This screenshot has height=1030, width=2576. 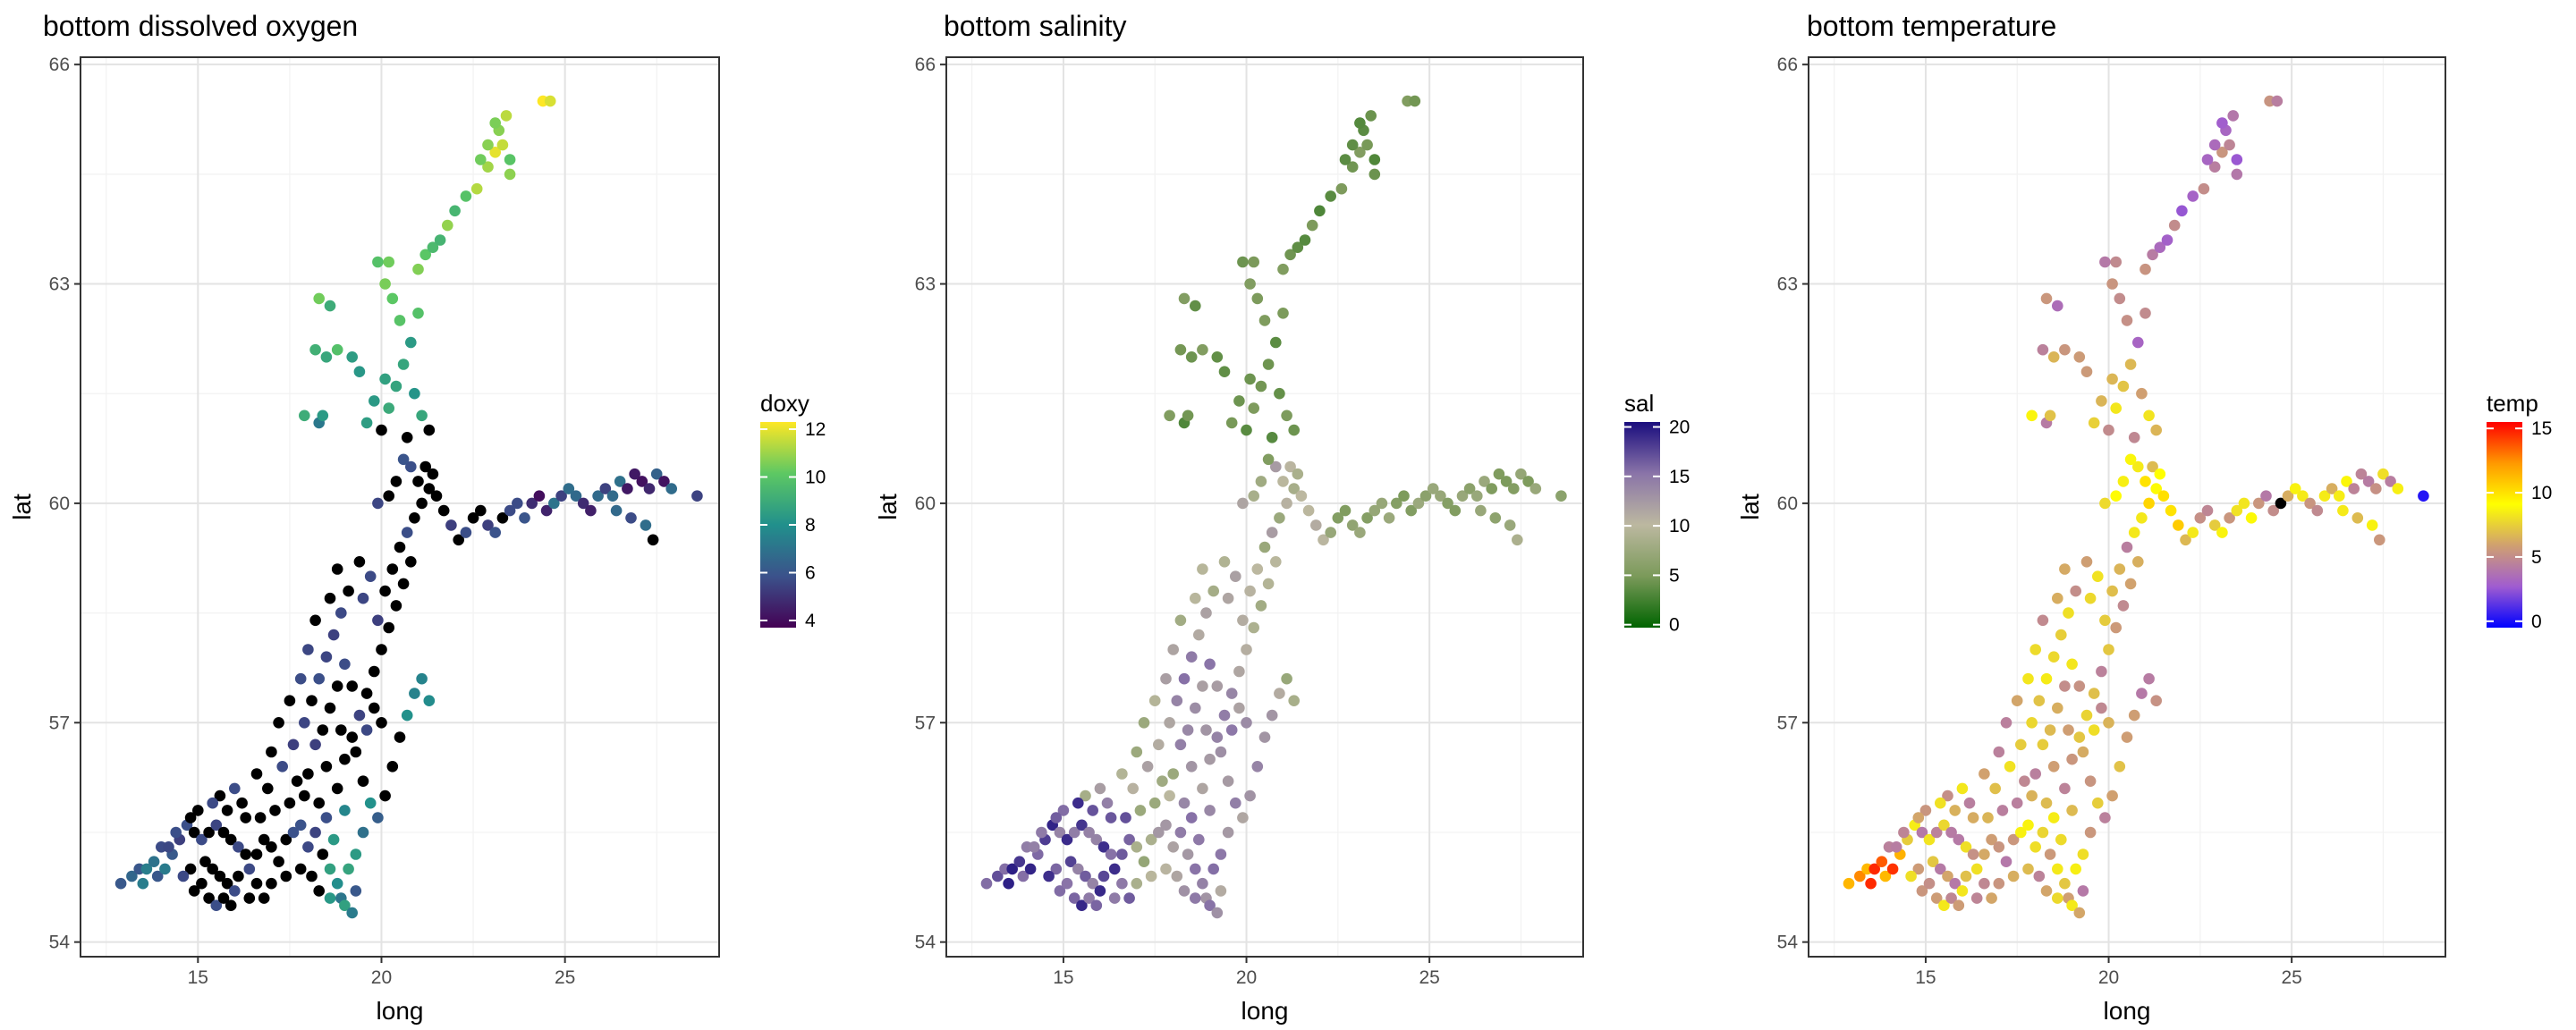 What do you see at coordinates (1429, 978) in the screenshot?
I see `x-tick-label: 25` at bounding box center [1429, 978].